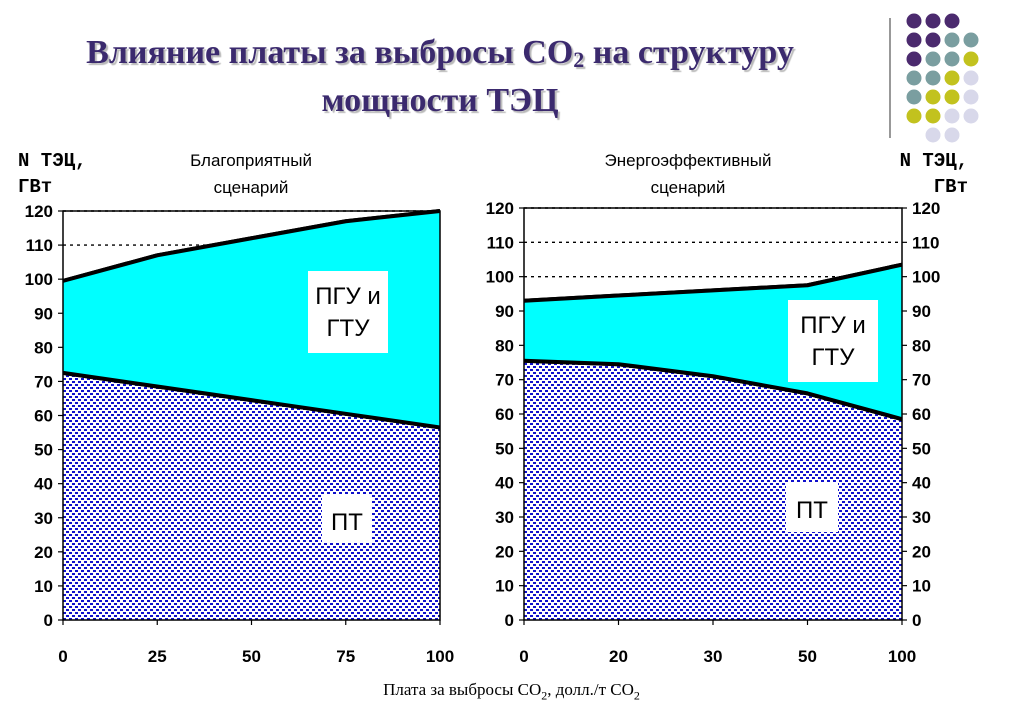 The width and height of the screenshot is (1023, 708). Describe the element at coordinates (440, 100) in the screenshot. I see `page-title-line2: мощности ТЭЦ` at that location.